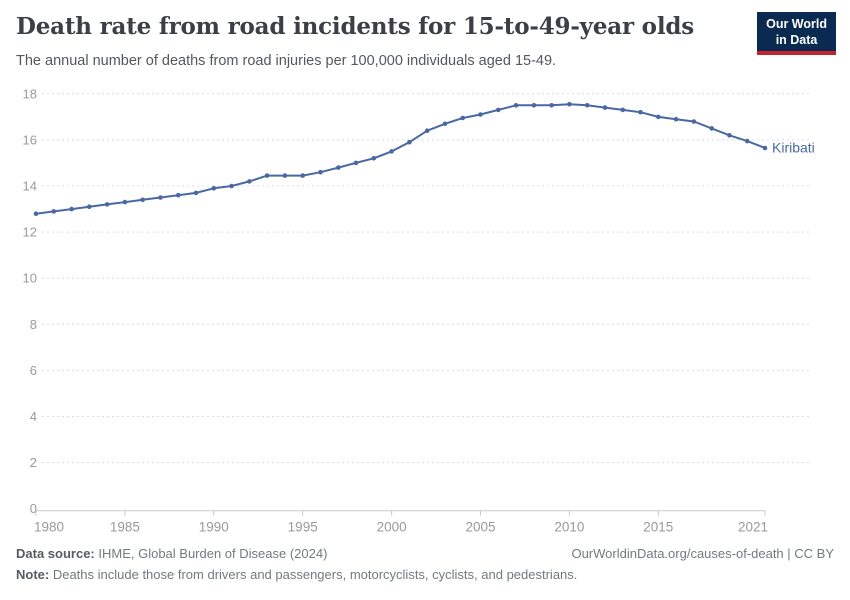  I want to click on owid-logo-line2: in Data, so click(796, 40).